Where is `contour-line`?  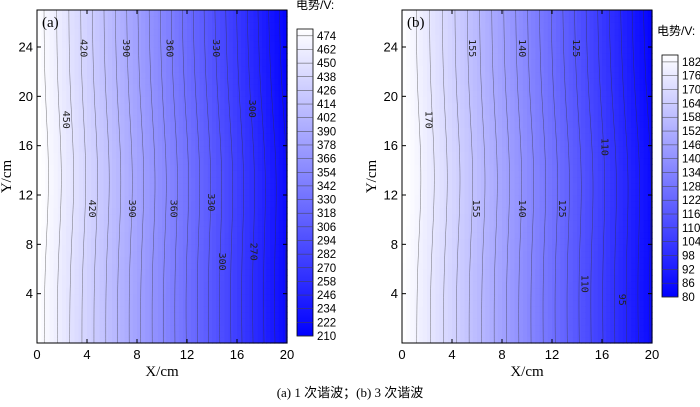
contour-line is located at coordinates (207, 176).